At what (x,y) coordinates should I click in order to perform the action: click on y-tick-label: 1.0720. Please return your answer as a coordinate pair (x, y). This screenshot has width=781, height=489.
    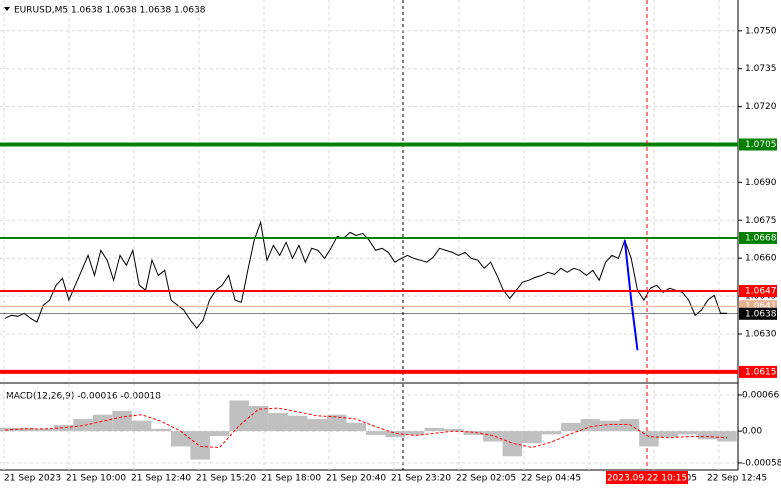
    Looking at the image, I should click on (761, 107).